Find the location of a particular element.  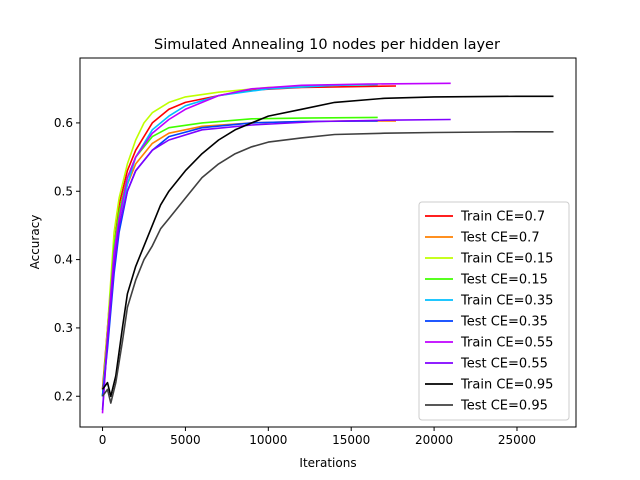

legend-label-8: Train CE=0.95 is located at coordinates (506, 385).